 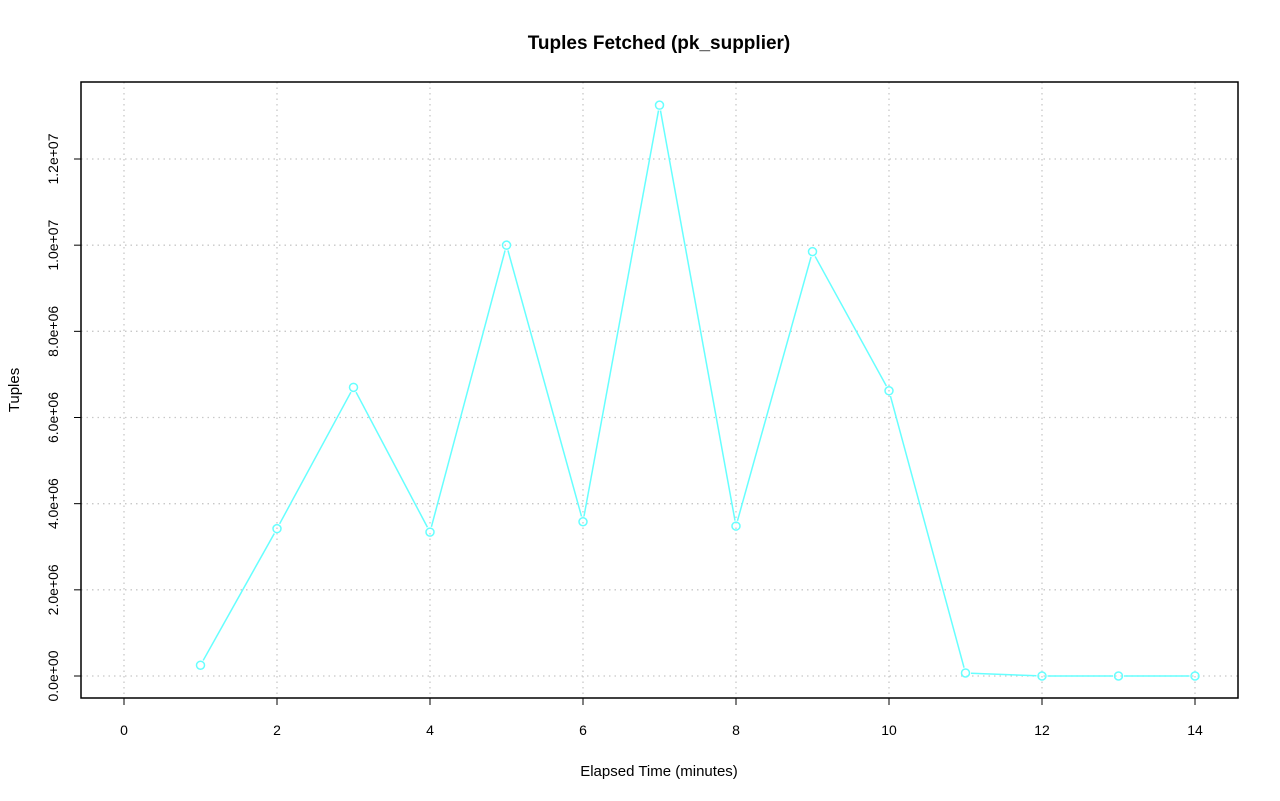 What do you see at coordinates (430, 730) in the screenshot?
I see `x-tick-label: 4` at bounding box center [430, 730].